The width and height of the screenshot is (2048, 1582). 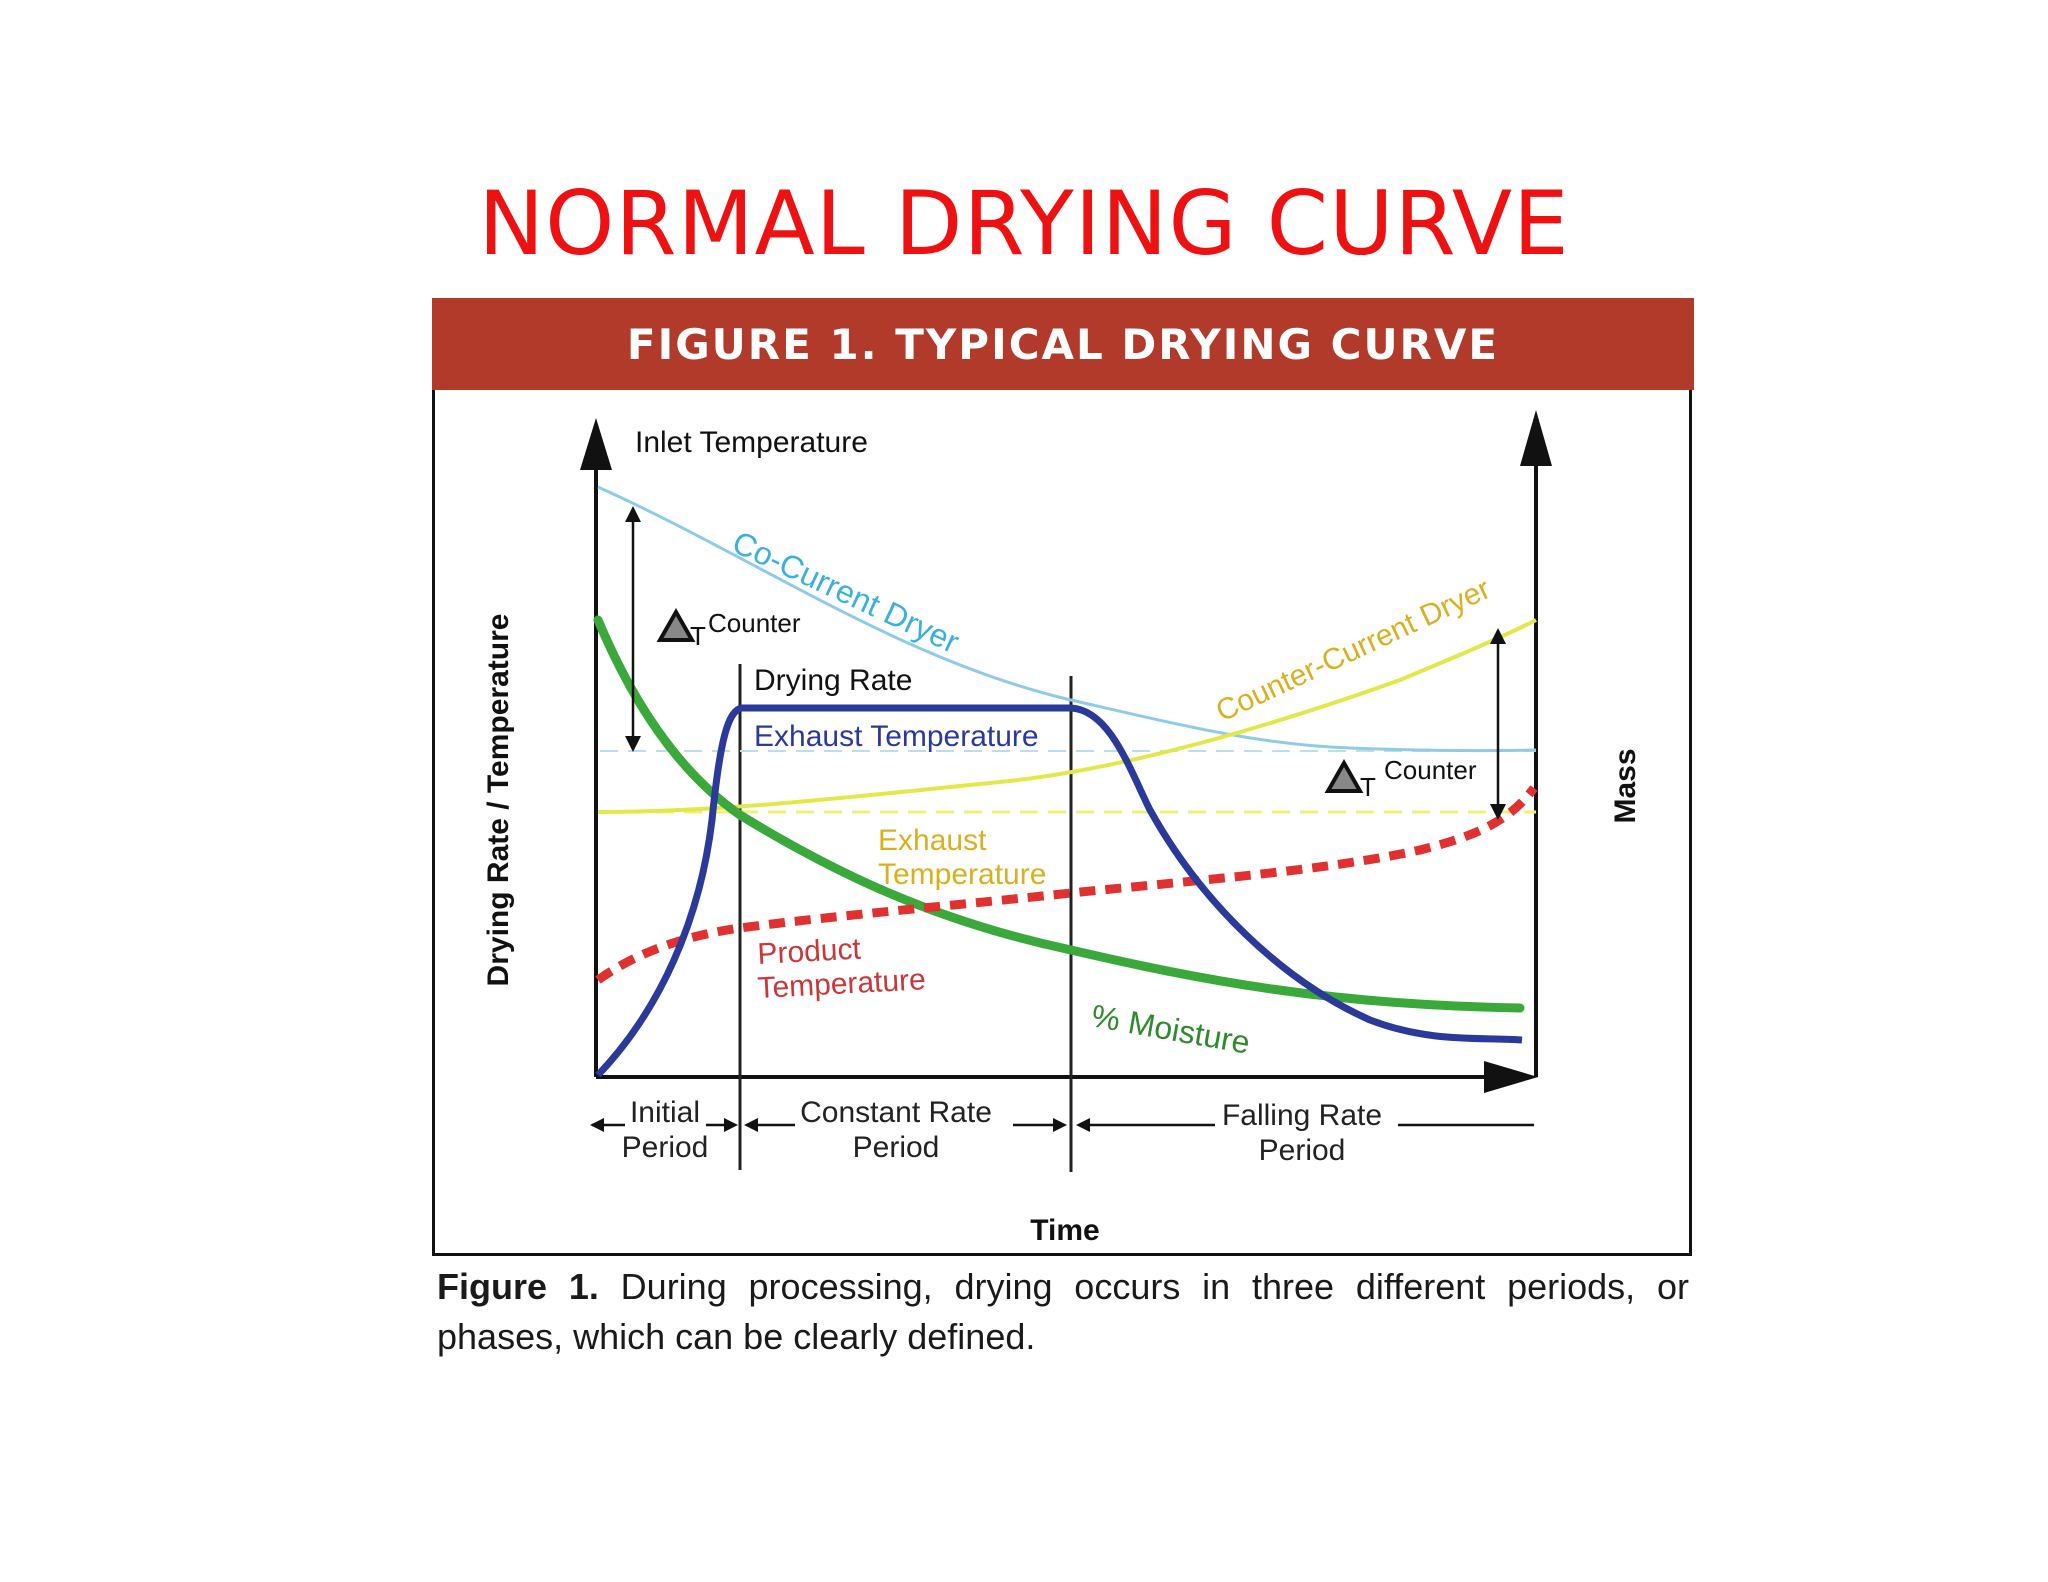 I want to click on delta-t-left-arrowhead-top, so click(x=633, y=514).